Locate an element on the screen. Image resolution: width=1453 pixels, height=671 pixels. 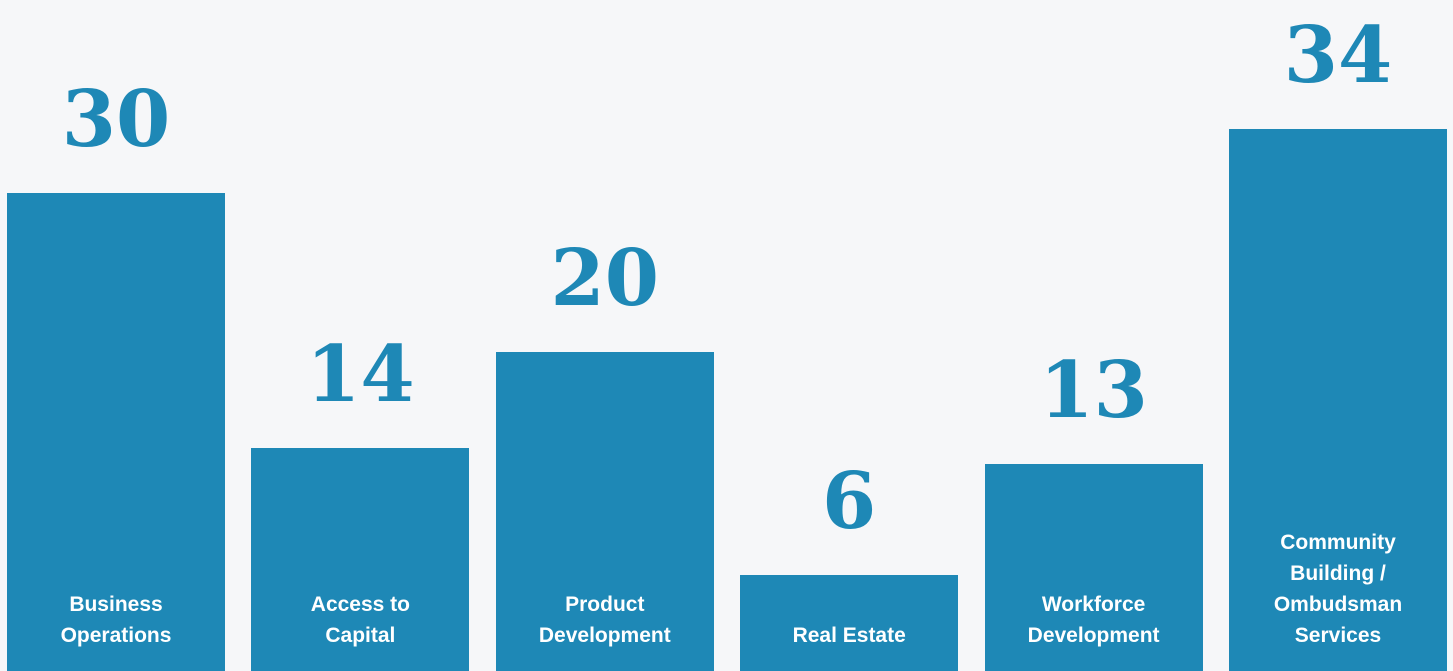
category-label: Real Estate is located at coordinates (849, 635).